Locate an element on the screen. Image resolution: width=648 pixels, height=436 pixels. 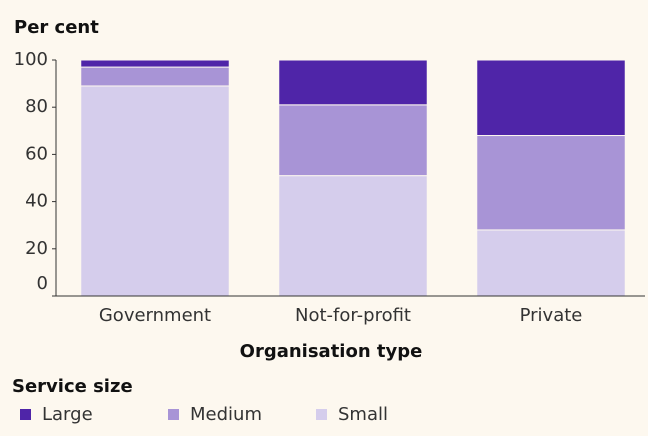
y-tick-label: 60 is located at coordinates (36, 153).